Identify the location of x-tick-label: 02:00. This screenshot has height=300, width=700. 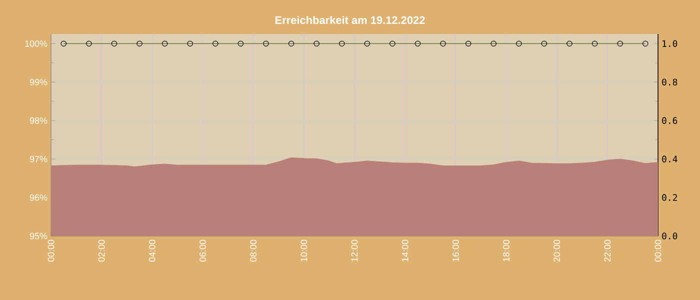
(101, 251).